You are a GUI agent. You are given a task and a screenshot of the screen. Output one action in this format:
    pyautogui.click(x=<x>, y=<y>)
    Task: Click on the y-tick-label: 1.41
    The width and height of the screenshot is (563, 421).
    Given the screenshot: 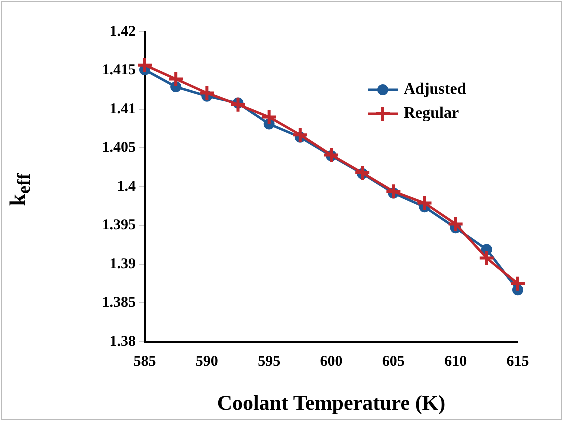 What is the action you would take?
    pyautogui.click(x=123, y=109)
    